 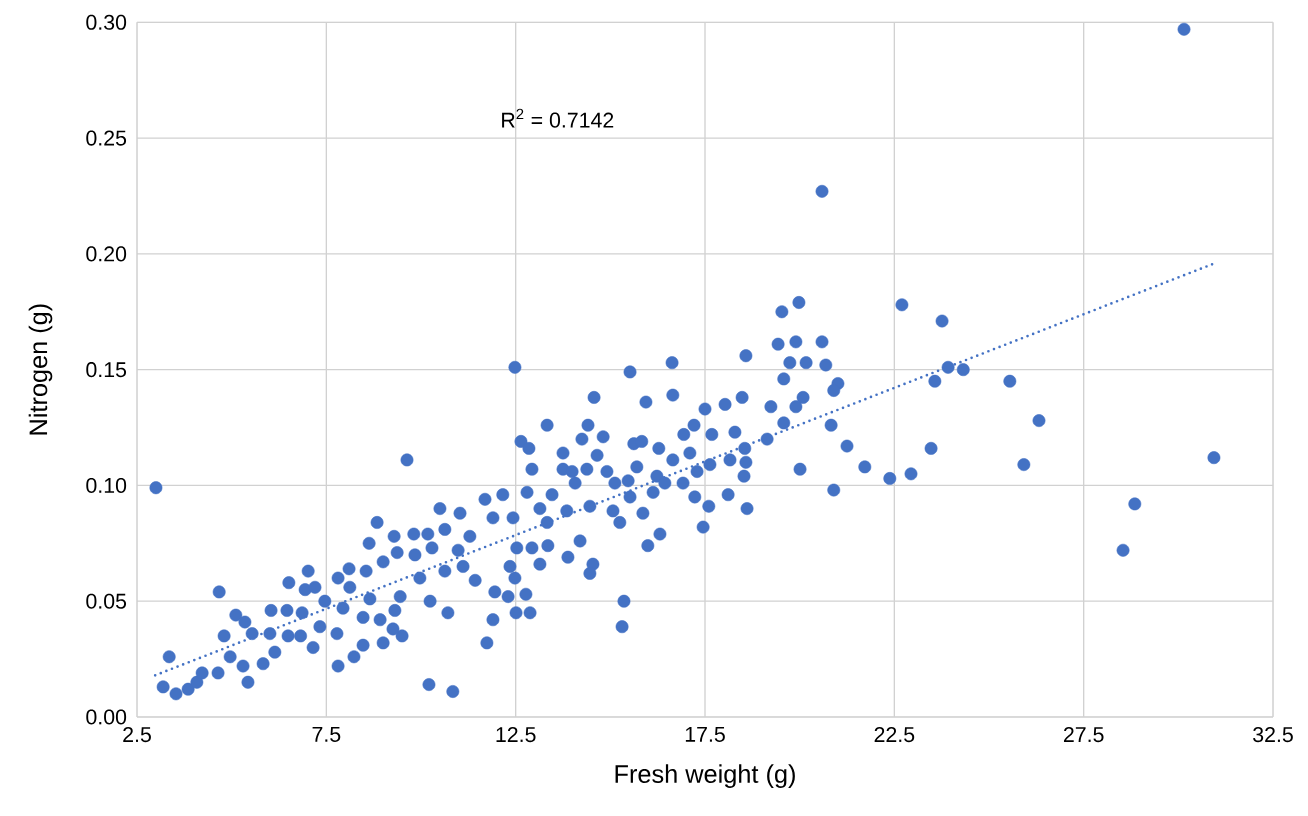 I want to click on x-tick-label: 22.5, so click(x=894, y=735).